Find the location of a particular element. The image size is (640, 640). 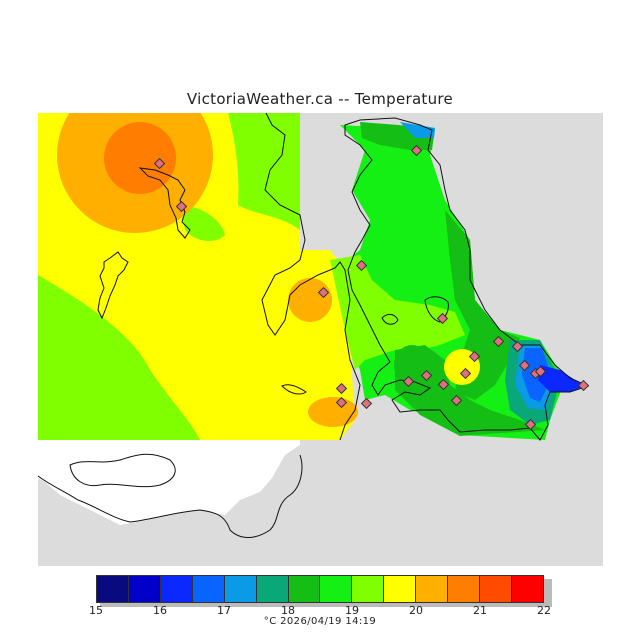

contour-16-5-deepblue-tip is located at coordinates (561, 378).